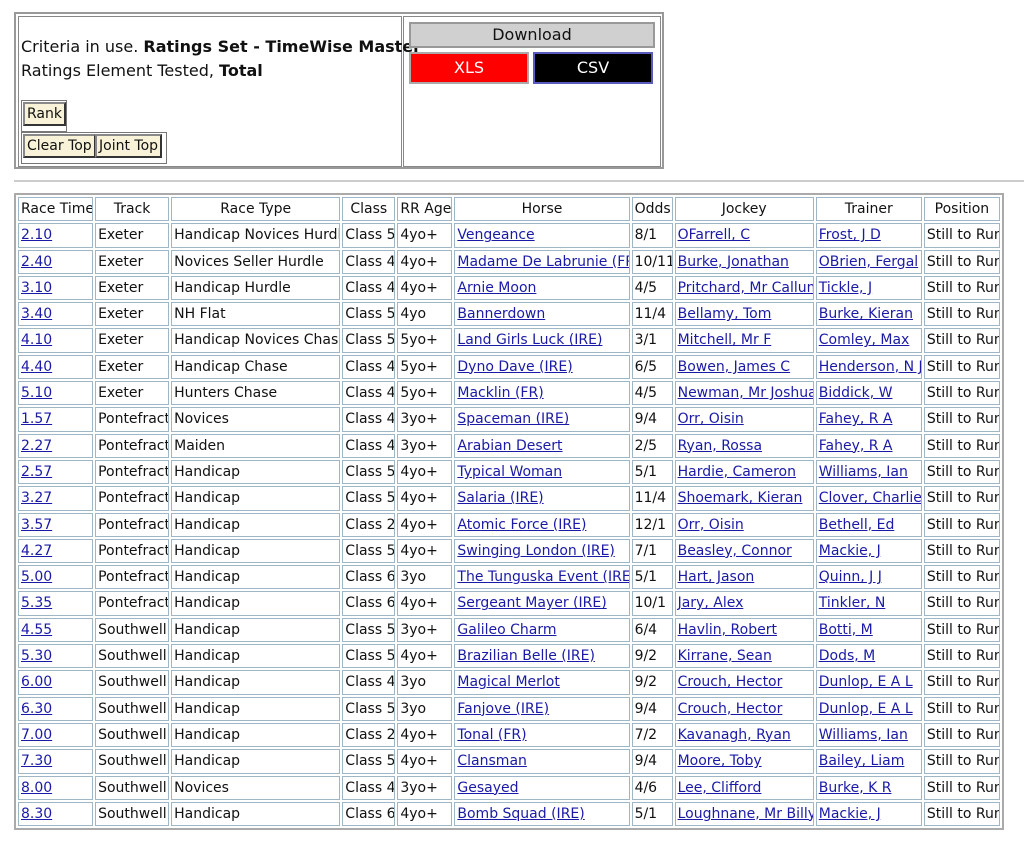 This screenshot has height=845, width=1024. Describe the element at coordinates (488, 787) in the screenshot. I see `cell-link: Gesayed` at that location.